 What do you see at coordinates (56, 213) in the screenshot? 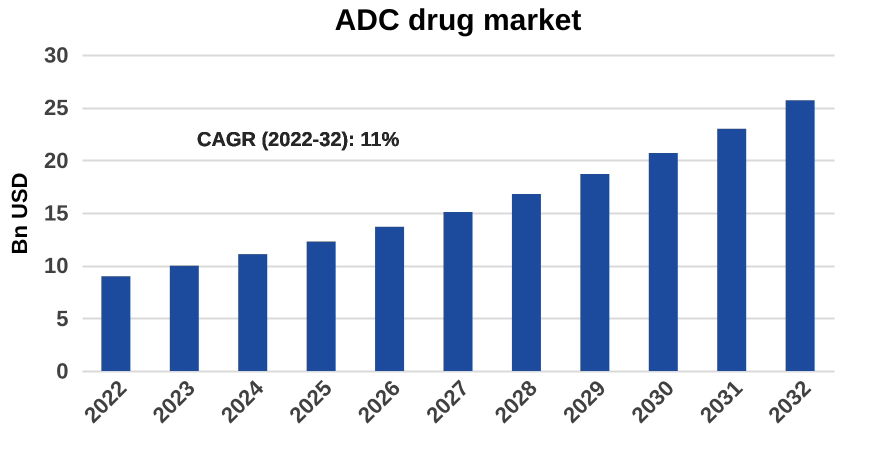
I see `y-tick-label: 15` at bounding box center [56, 213].